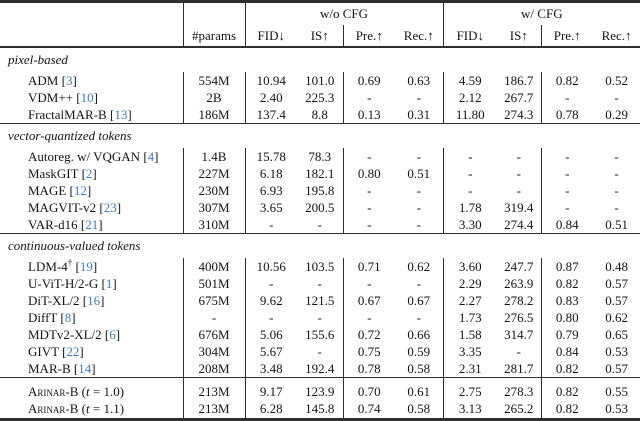  What do you see at coordinates (67, 317) in the screenshot?
I see `citation-link: [8]` at bounding box center [67, 317].